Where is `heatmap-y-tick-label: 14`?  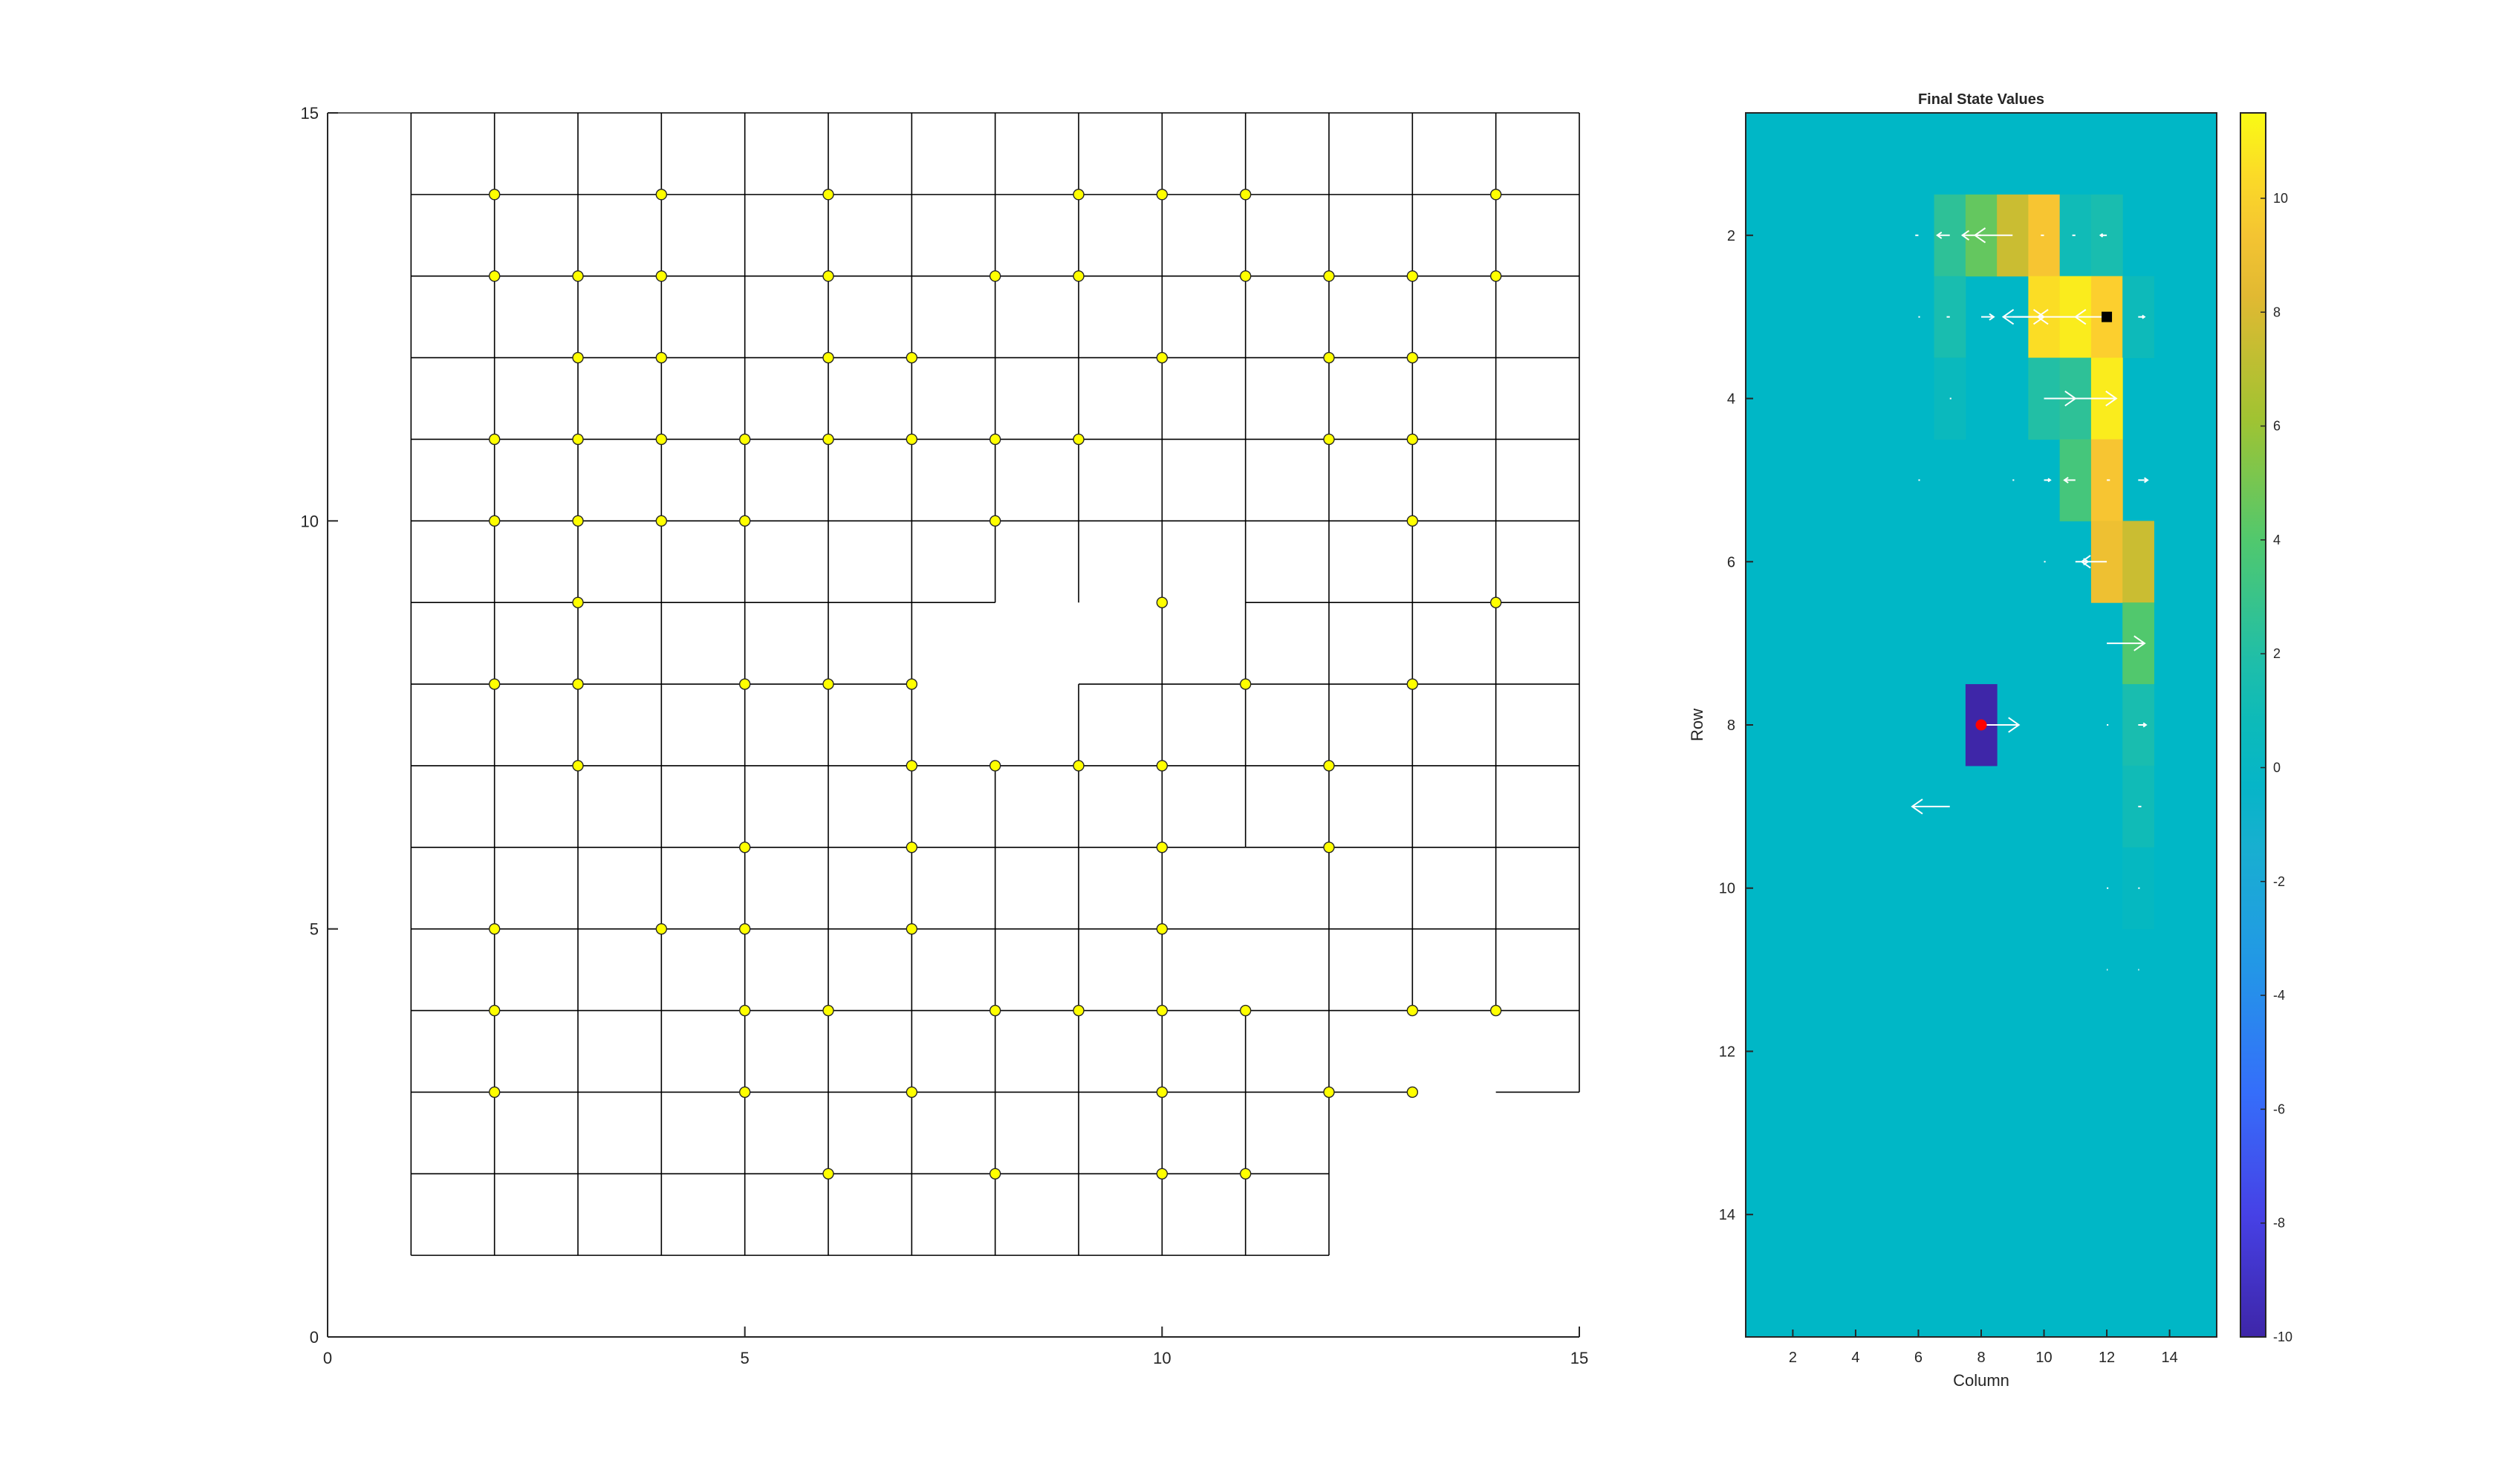 heatmap-y-tick-label: 14 is located at coordinates (1727, 1215).